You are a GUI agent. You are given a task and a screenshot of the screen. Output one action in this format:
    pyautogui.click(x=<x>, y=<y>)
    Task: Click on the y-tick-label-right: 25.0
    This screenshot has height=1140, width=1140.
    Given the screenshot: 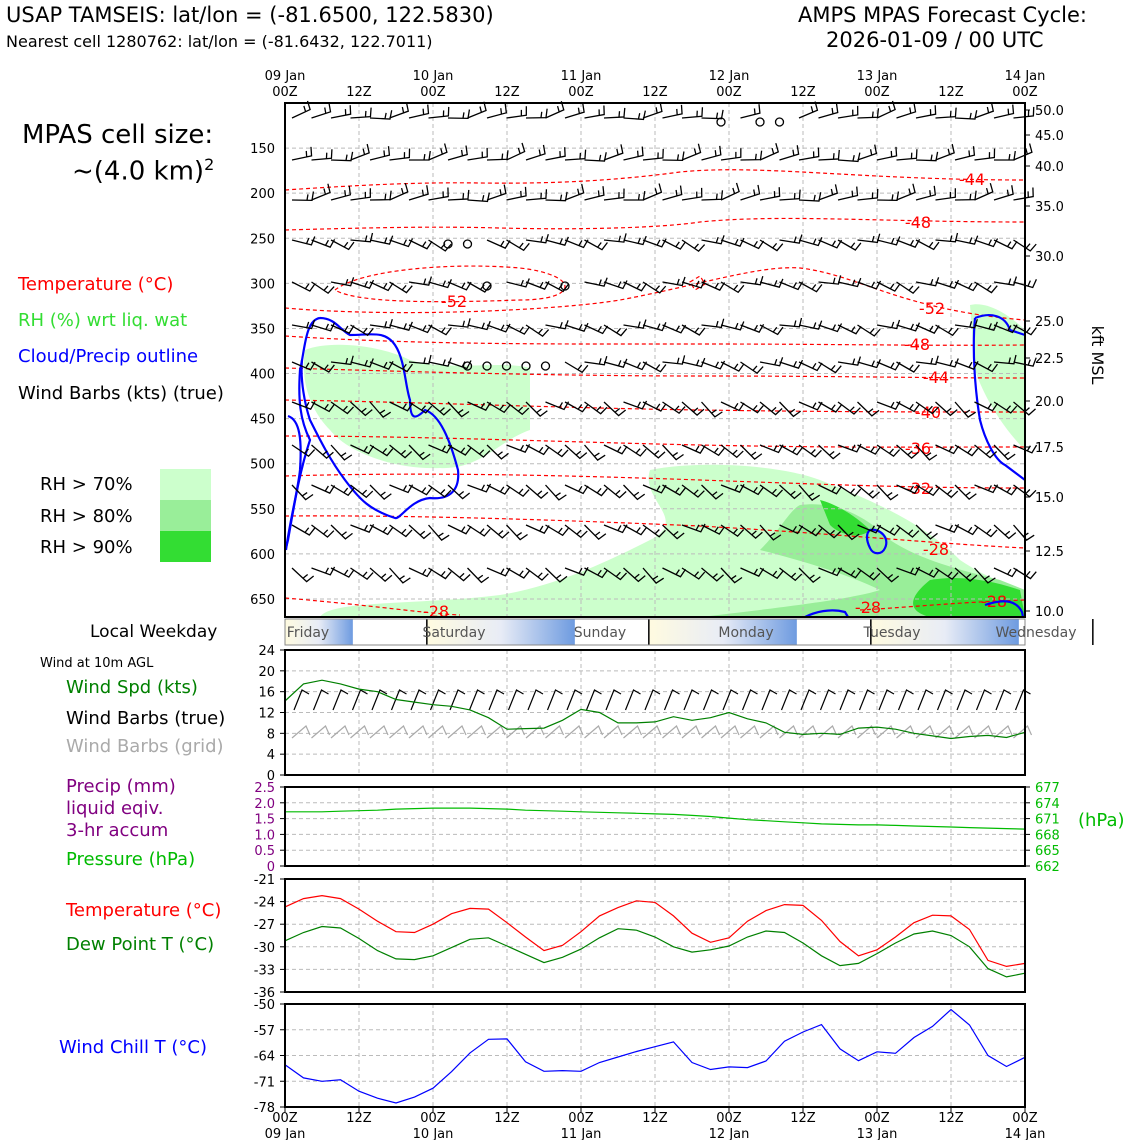 What is the action you would take?
    pyautogui.click(x=1049, y=322)
    